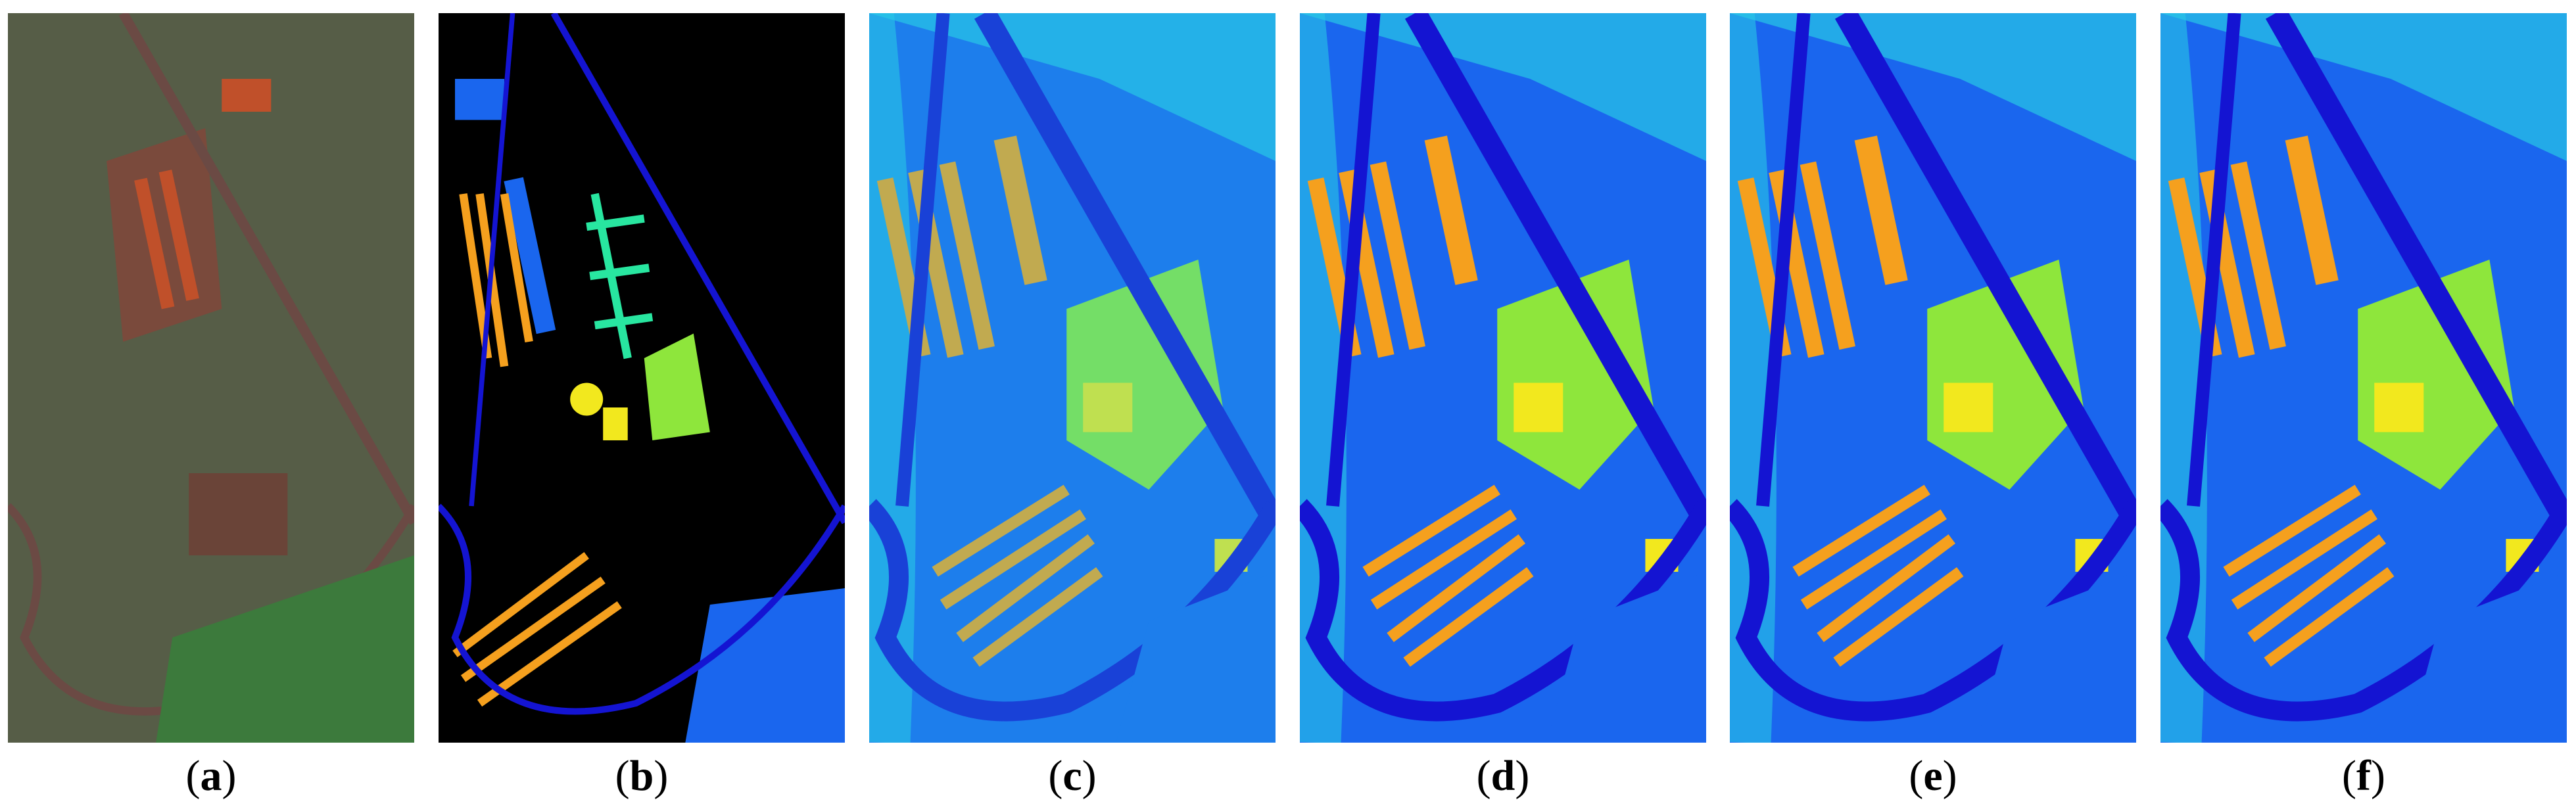  I want to click on panel-label: (e), so click(1933, 776).